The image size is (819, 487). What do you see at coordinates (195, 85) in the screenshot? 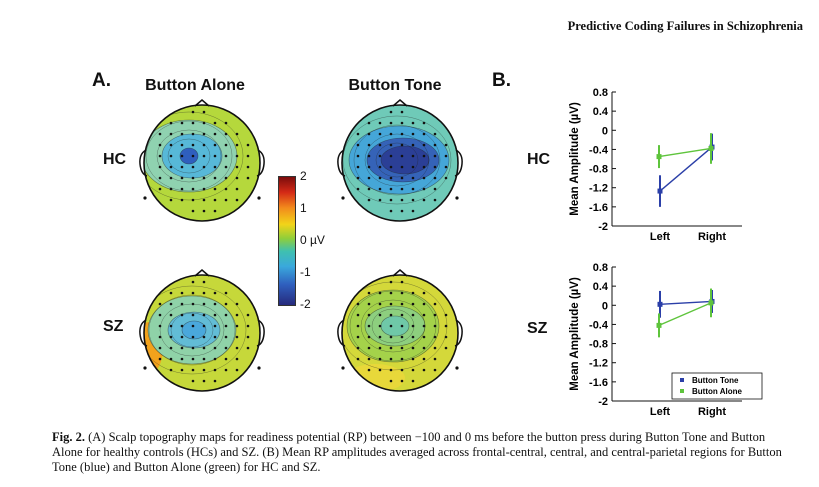
I see `column-header-button-alone: Button Alone` at bounding box center [195, 85].